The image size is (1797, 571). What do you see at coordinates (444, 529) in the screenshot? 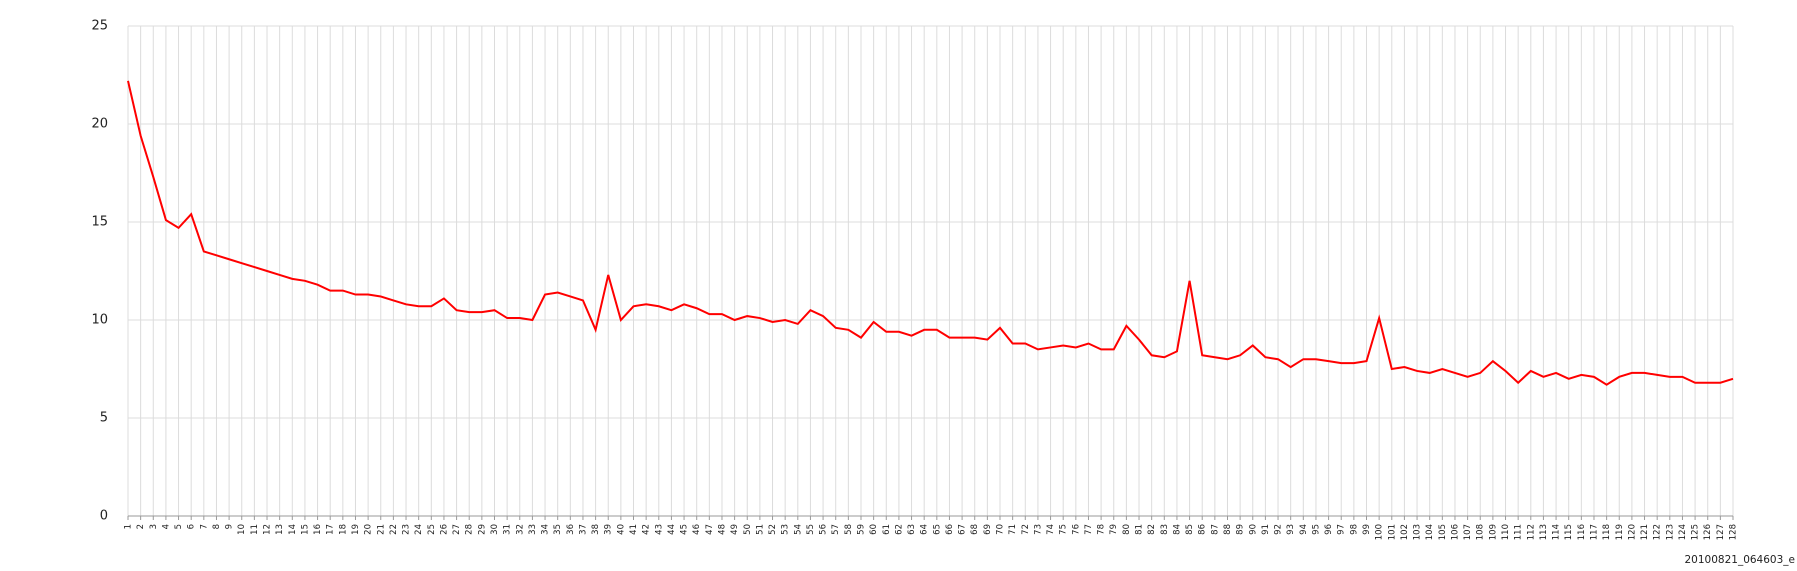
I see `x-tick-label: 26` at bounding box center [444, 529].